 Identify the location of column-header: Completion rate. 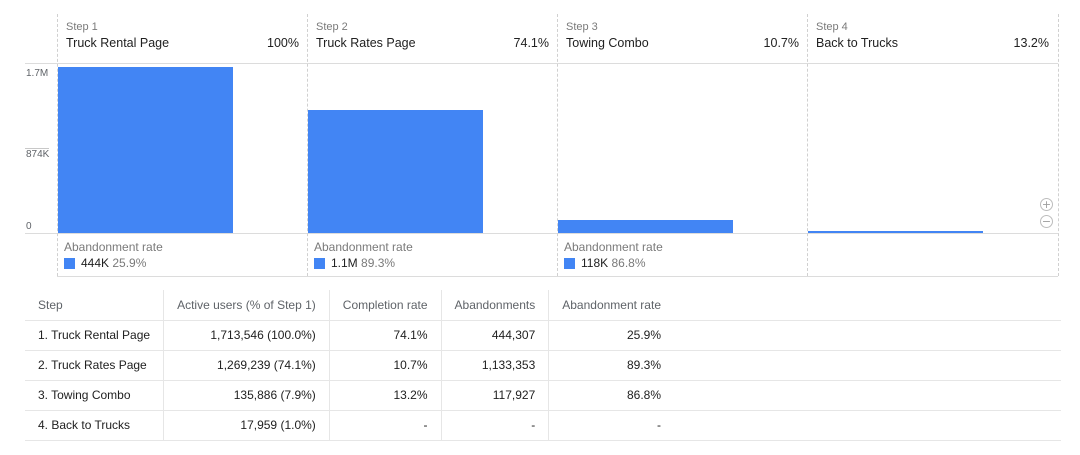
(385, 305).